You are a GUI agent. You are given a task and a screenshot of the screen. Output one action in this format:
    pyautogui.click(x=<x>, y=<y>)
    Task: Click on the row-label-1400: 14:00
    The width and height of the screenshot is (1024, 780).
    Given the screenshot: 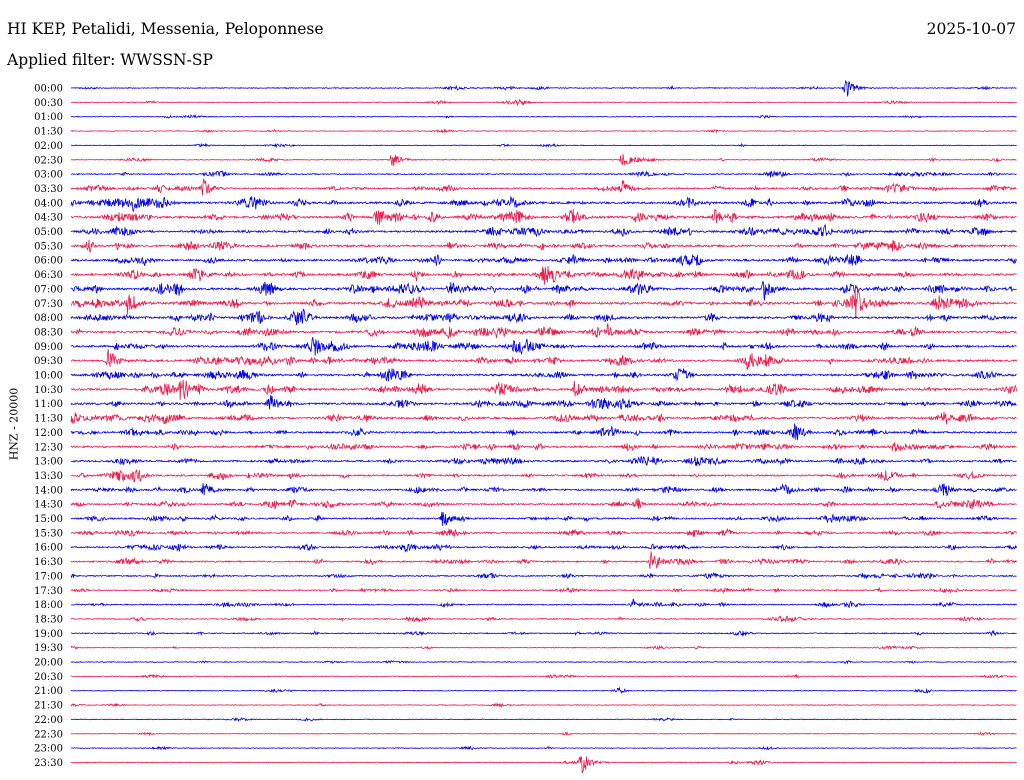 What is the action you would take?
    pyautogui.click(x=48, y=490)
    